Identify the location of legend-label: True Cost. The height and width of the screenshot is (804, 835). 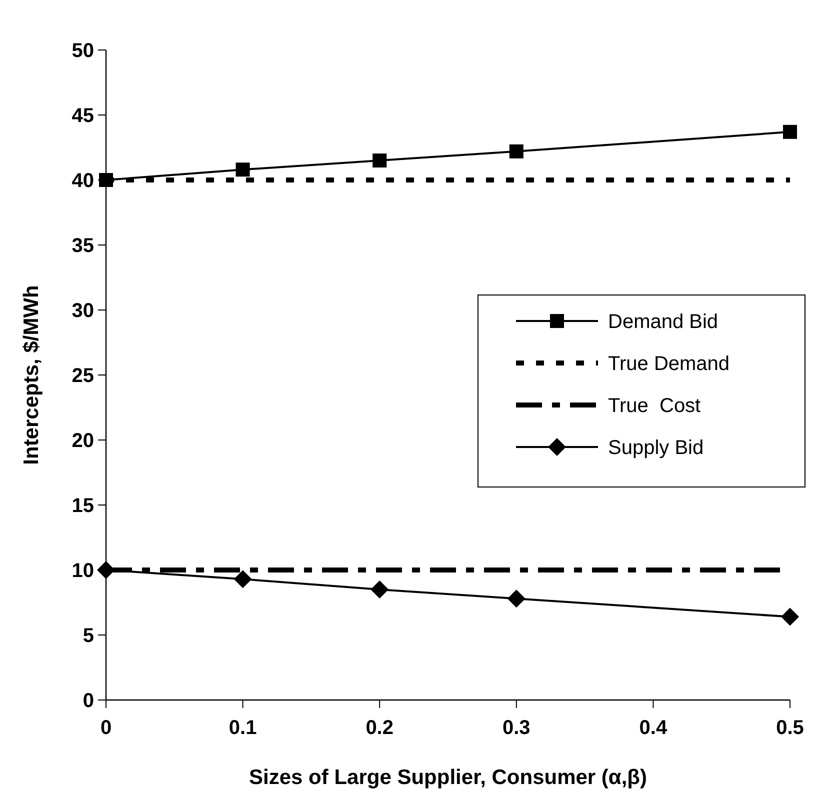
(655, 406).